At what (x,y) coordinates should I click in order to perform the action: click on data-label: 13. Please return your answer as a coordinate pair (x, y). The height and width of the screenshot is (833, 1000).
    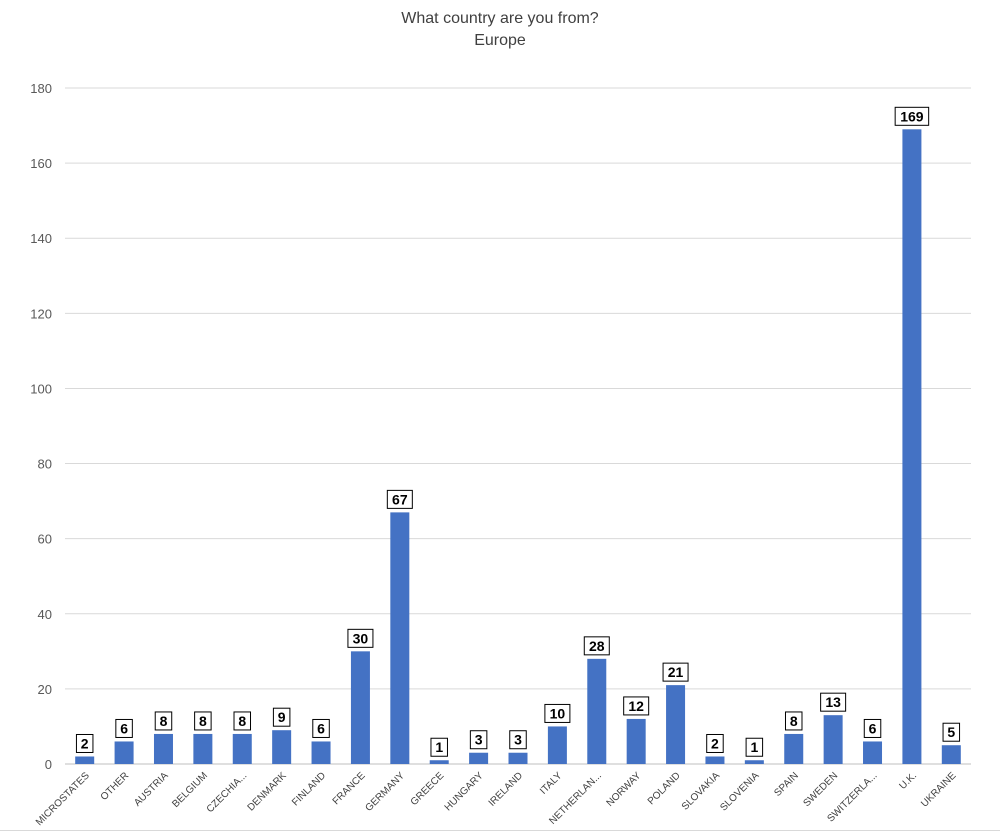
    Looking at the image, I should click on (833, 702).